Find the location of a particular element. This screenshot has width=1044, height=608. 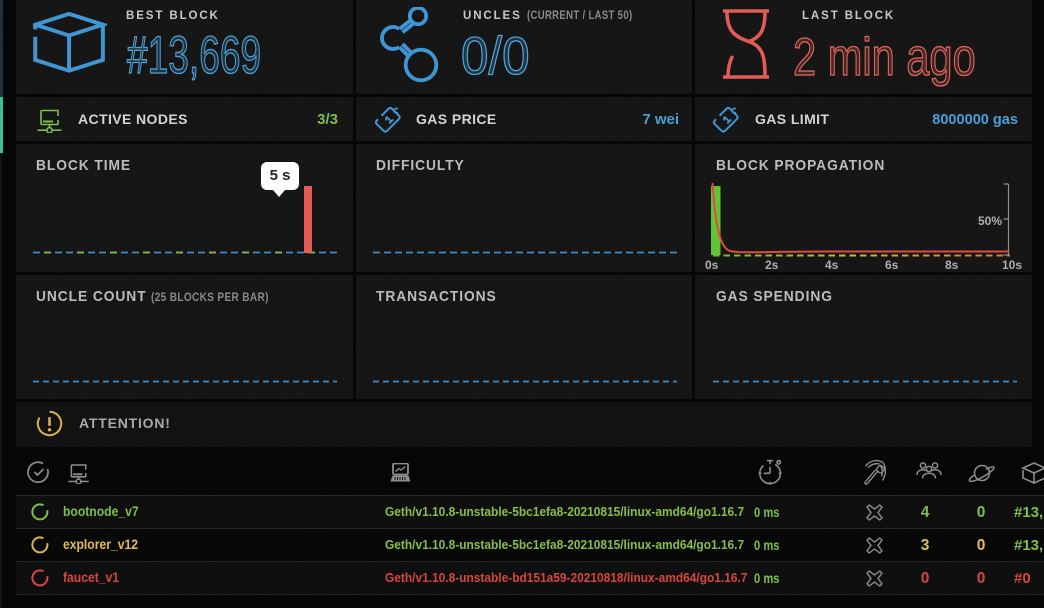

svg-text: 50% is located at coordinates (990, 221).